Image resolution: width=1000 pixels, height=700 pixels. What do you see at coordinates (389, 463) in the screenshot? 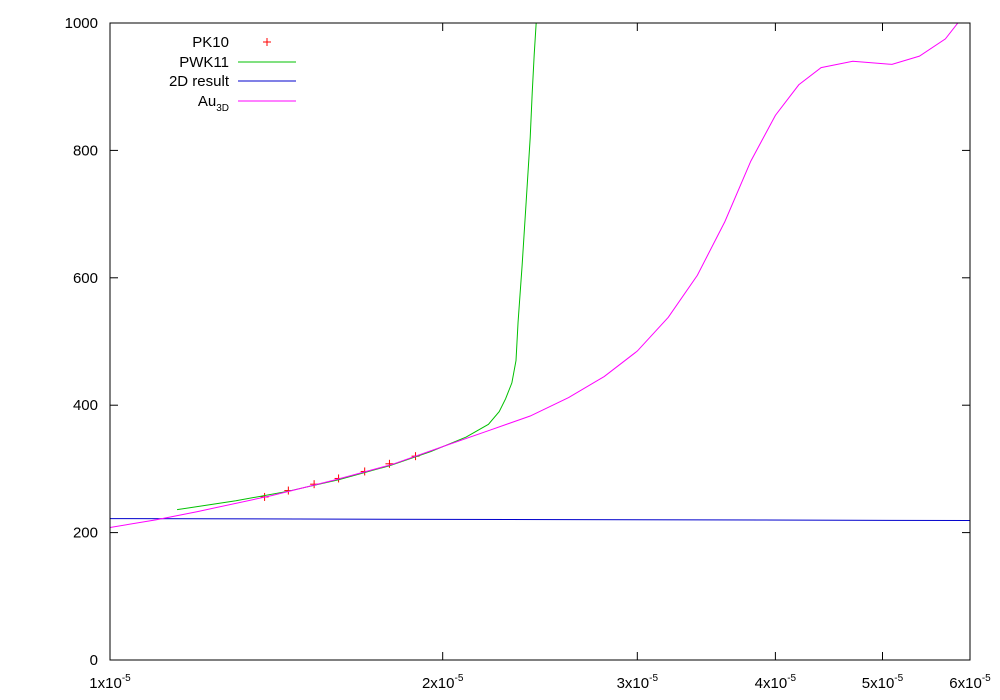
I see `data-point-pk10` at bounding box center [389, 463].